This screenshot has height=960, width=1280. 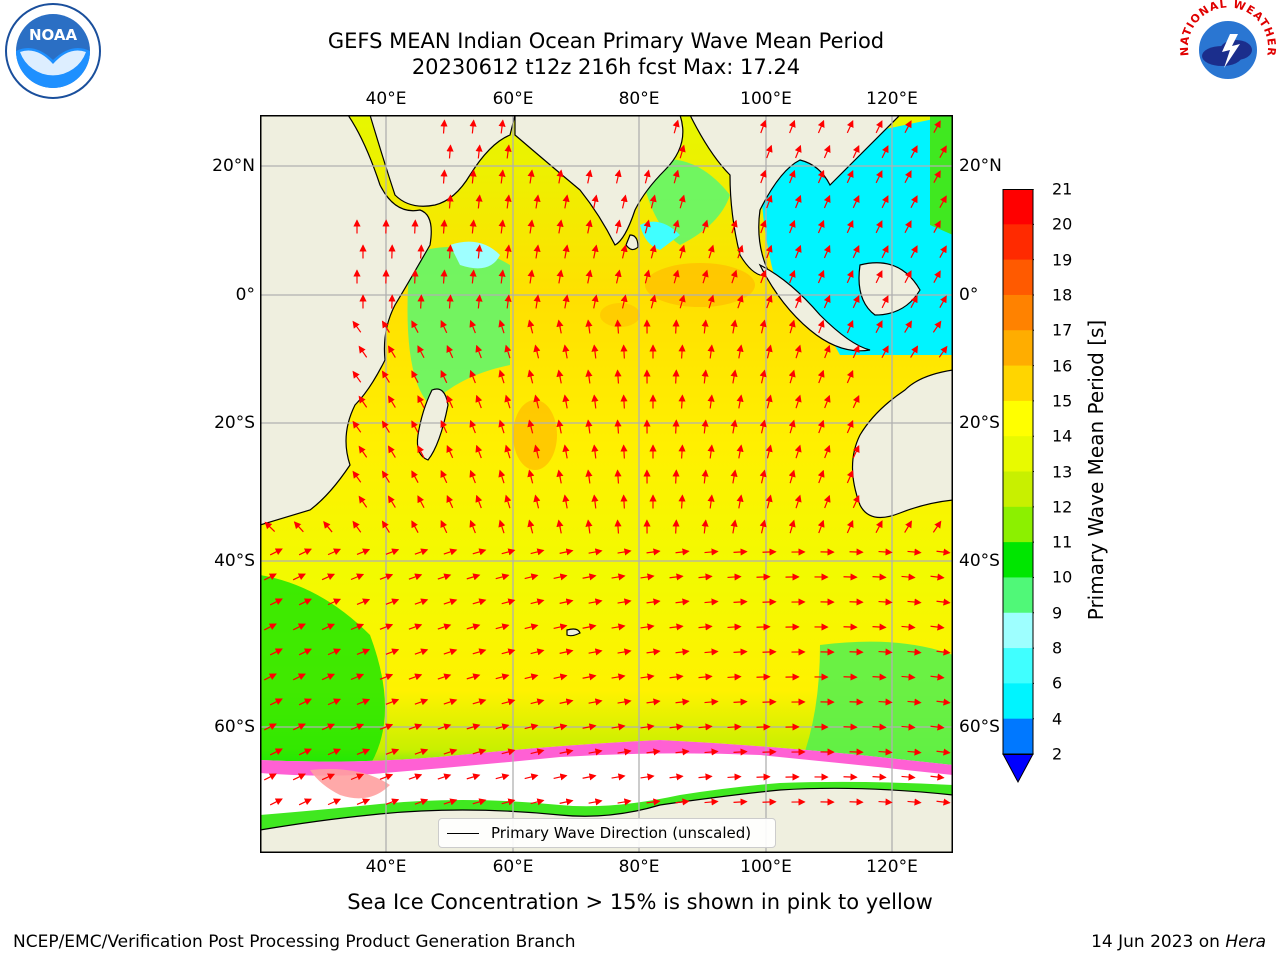 What do you see at coordinates (1062, 330) in the screenshot?
I see `colorbar-label: 17` at bounding box center [1062, 330].